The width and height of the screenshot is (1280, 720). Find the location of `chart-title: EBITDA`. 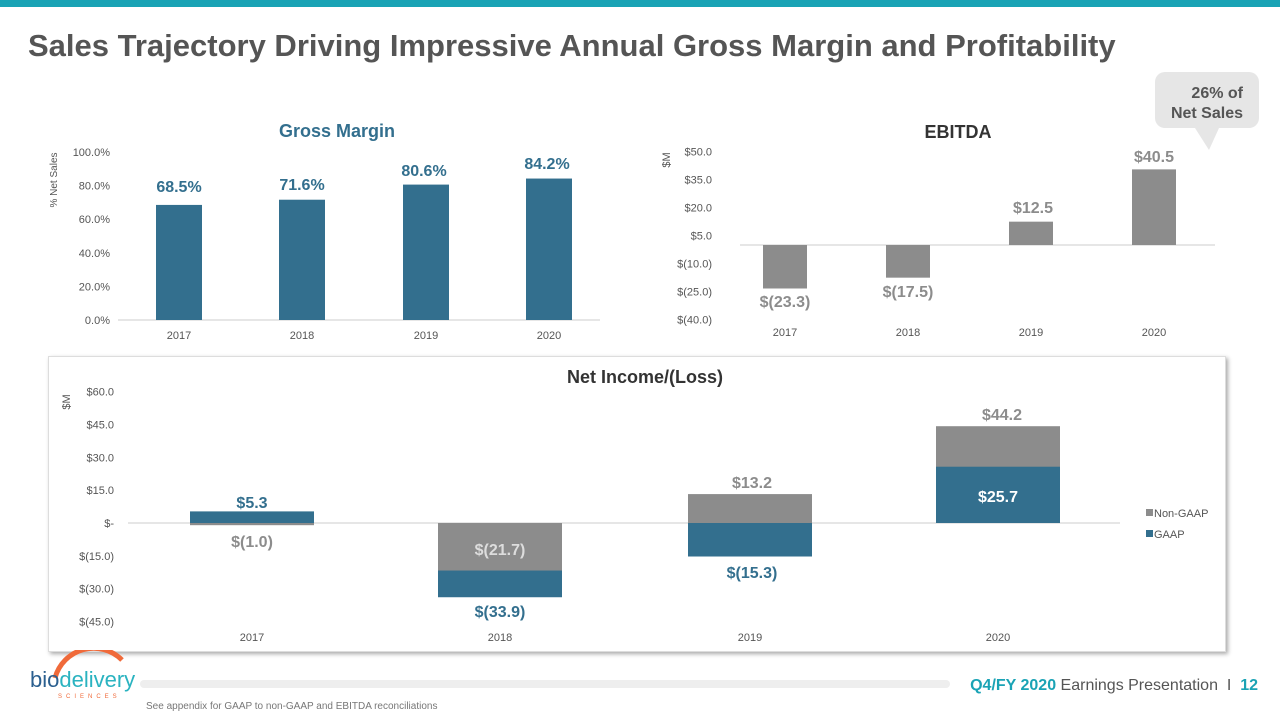

chart-title: EBITDA is located at coordinates (958, 132).